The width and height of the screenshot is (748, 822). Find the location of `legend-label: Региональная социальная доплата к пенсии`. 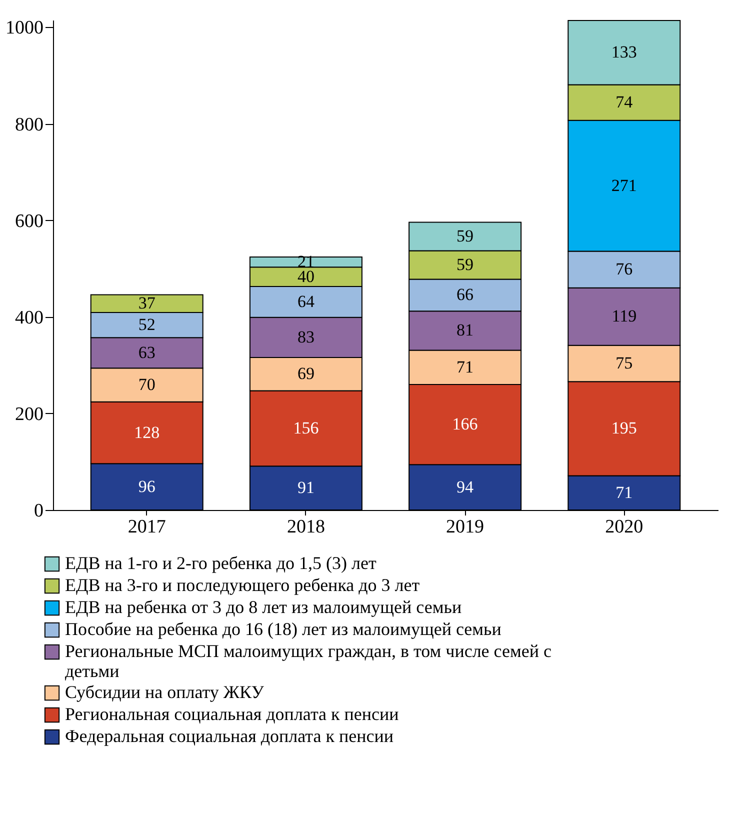

legend-label: Региональная социальная доплата к пенсии is located at coordinates (232, 714).